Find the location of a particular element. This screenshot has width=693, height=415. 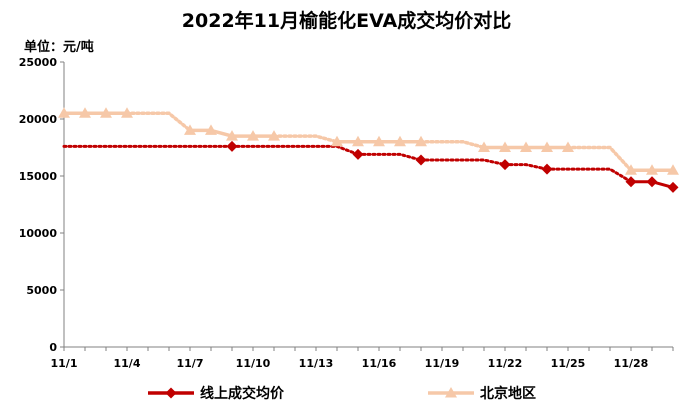

x-tick-label: 11/22 is located at coordinates (505, 363).